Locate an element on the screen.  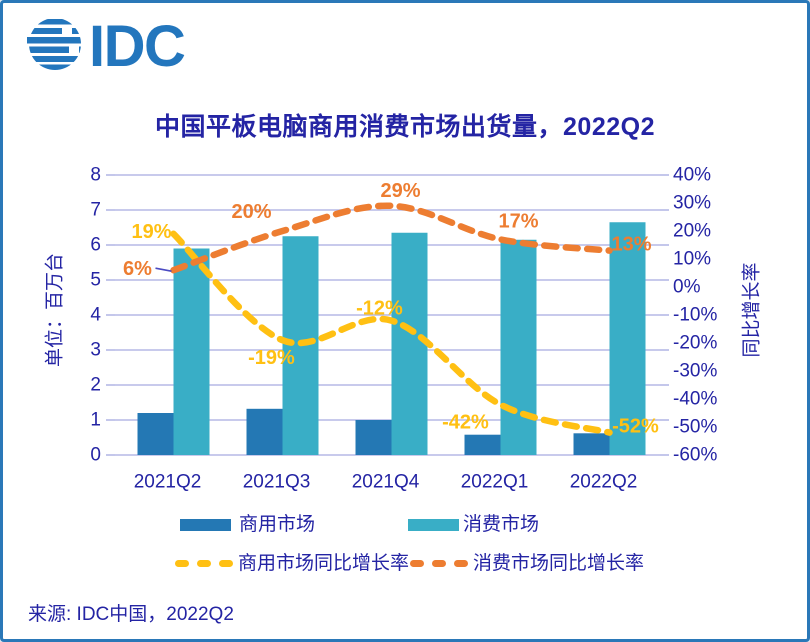
left-axis-tick-label-1: 1 is located at coordinates (95, 420).